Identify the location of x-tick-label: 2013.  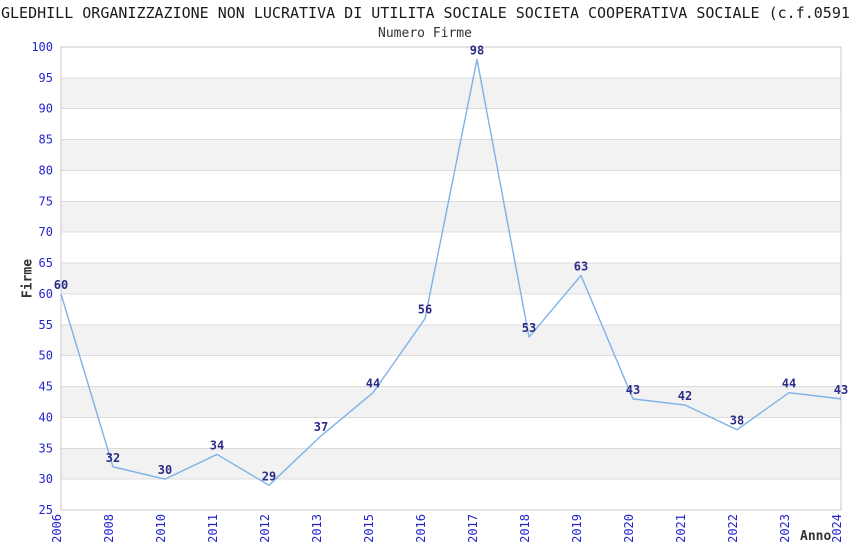
(317, 528).